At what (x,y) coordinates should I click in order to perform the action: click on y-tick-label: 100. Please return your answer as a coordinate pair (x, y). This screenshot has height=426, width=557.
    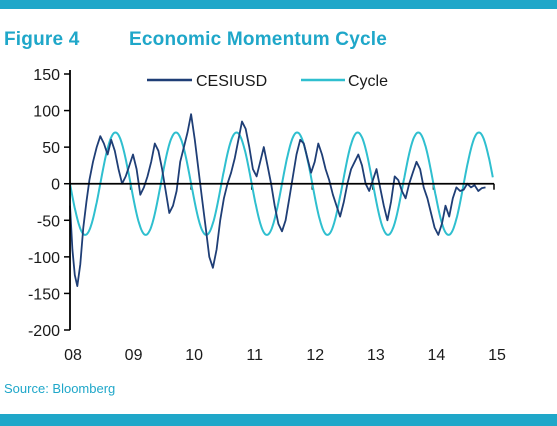
    Looking at the image, I should click on (46, 112).